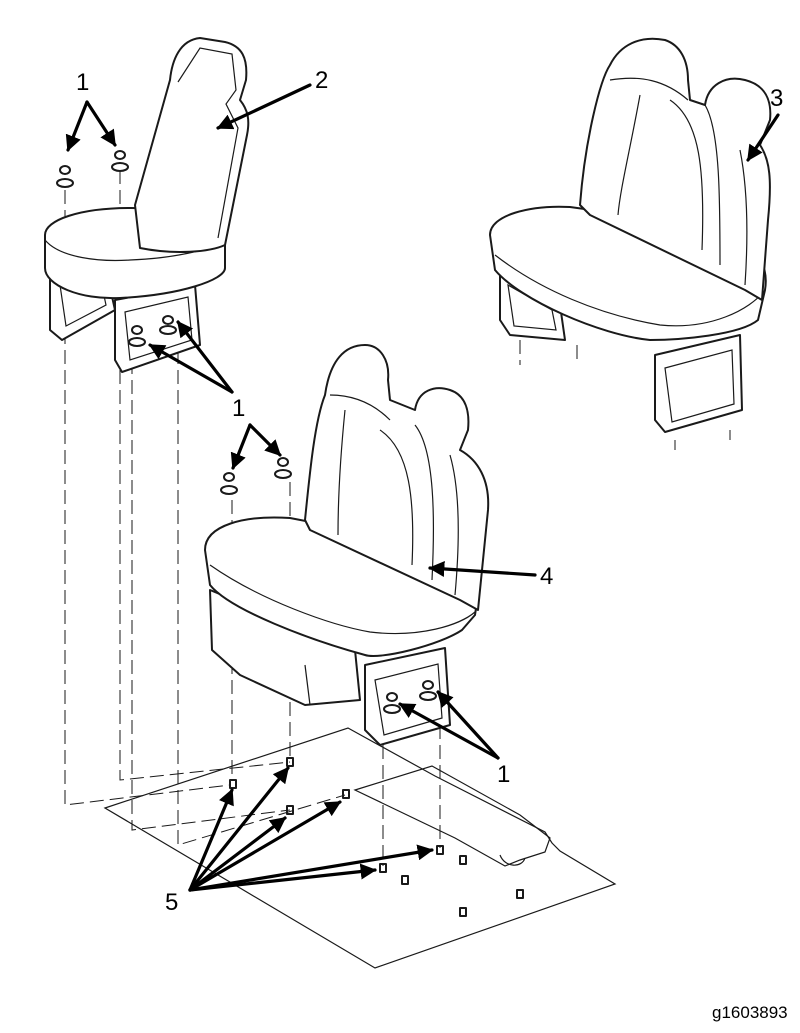  I want to click on callout-1-bottom-right: 1, so click(503, 774).